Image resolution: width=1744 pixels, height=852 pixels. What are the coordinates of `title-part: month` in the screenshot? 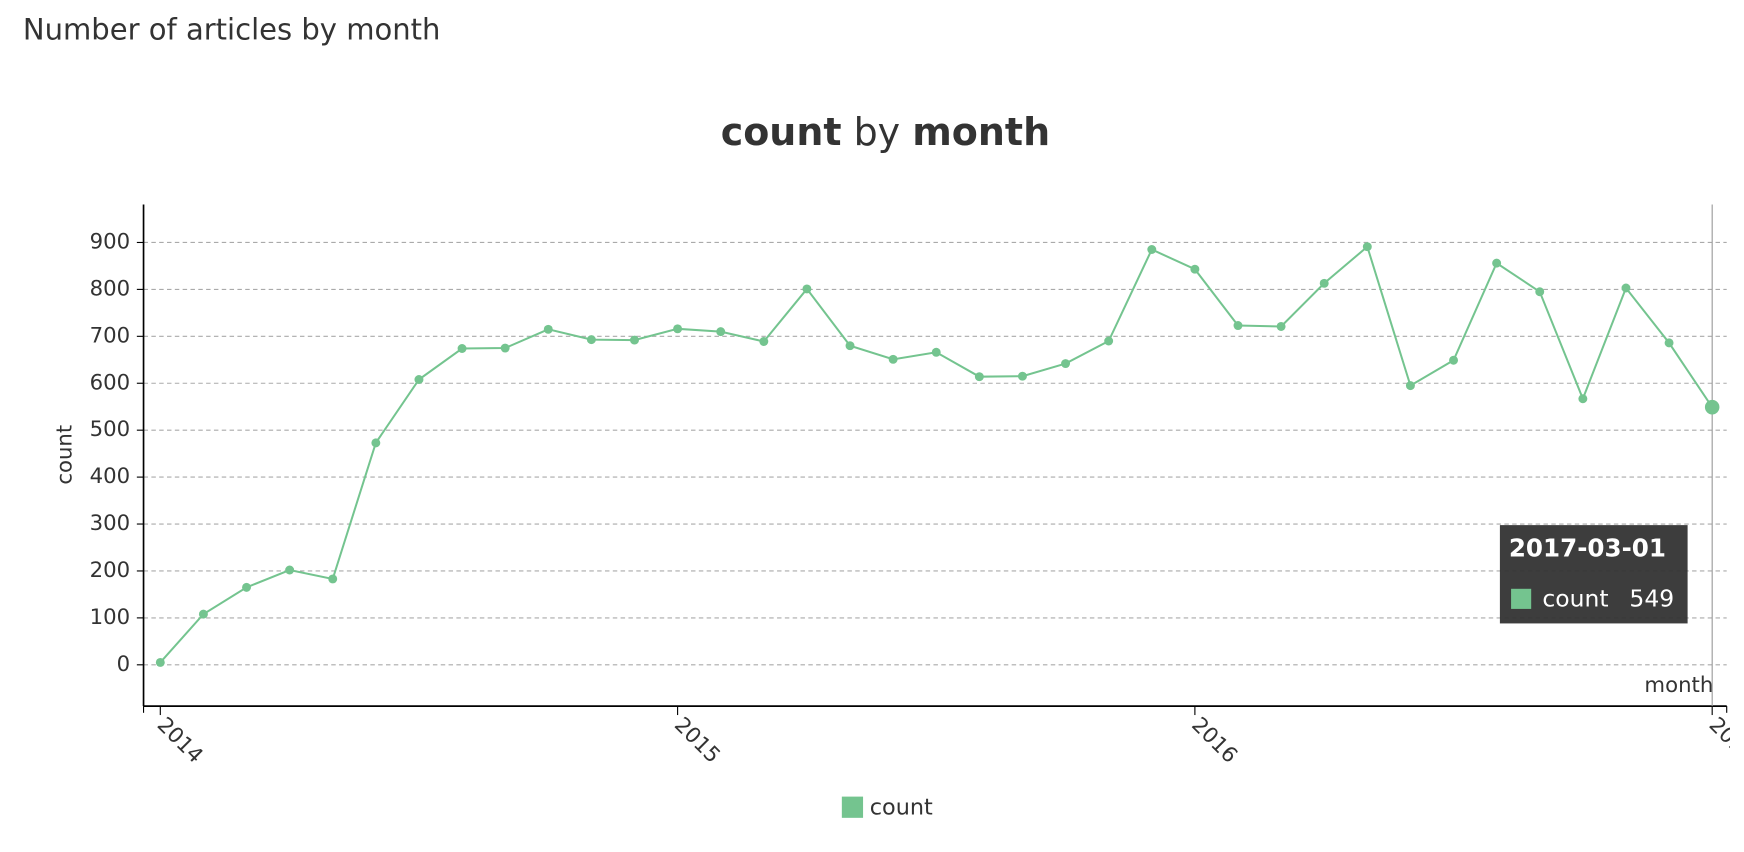 It's located at (981, 132).